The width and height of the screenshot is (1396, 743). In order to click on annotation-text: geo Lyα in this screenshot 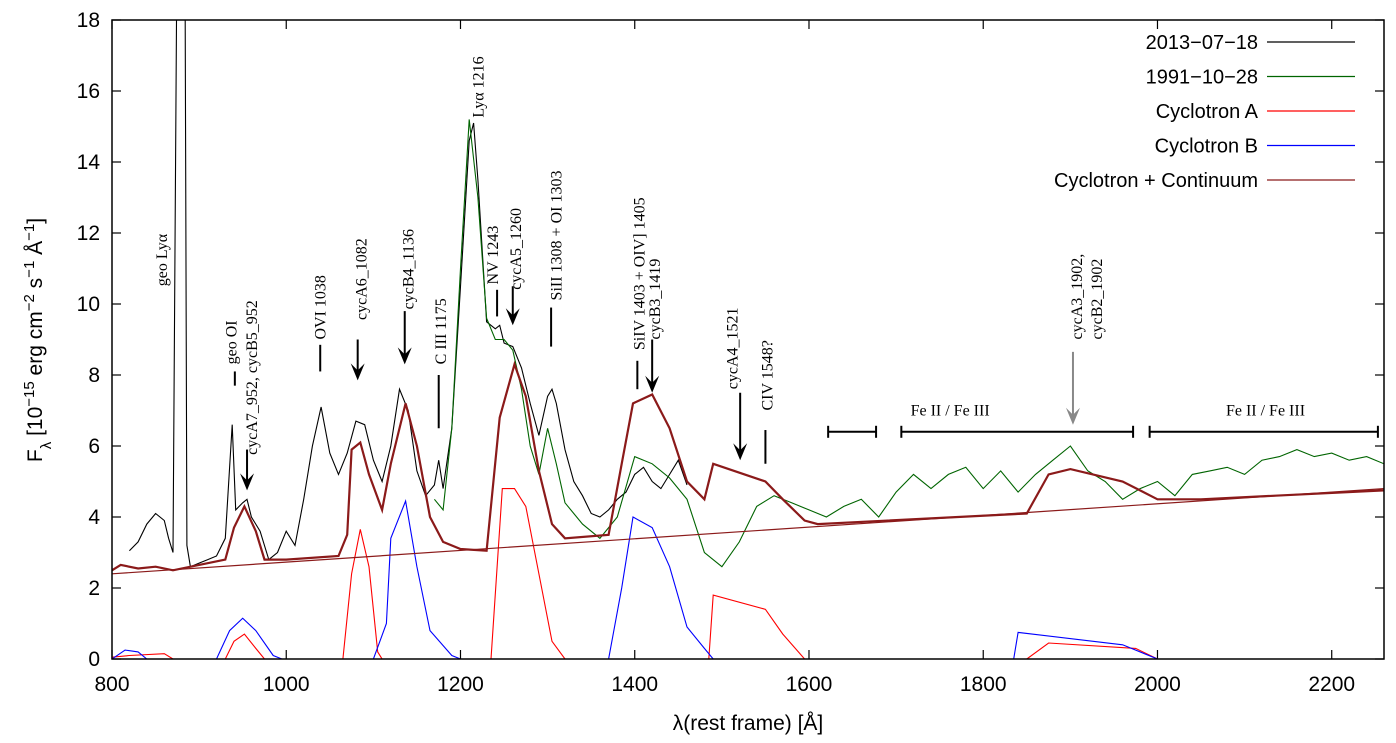, I will do `click(162, 259)`.